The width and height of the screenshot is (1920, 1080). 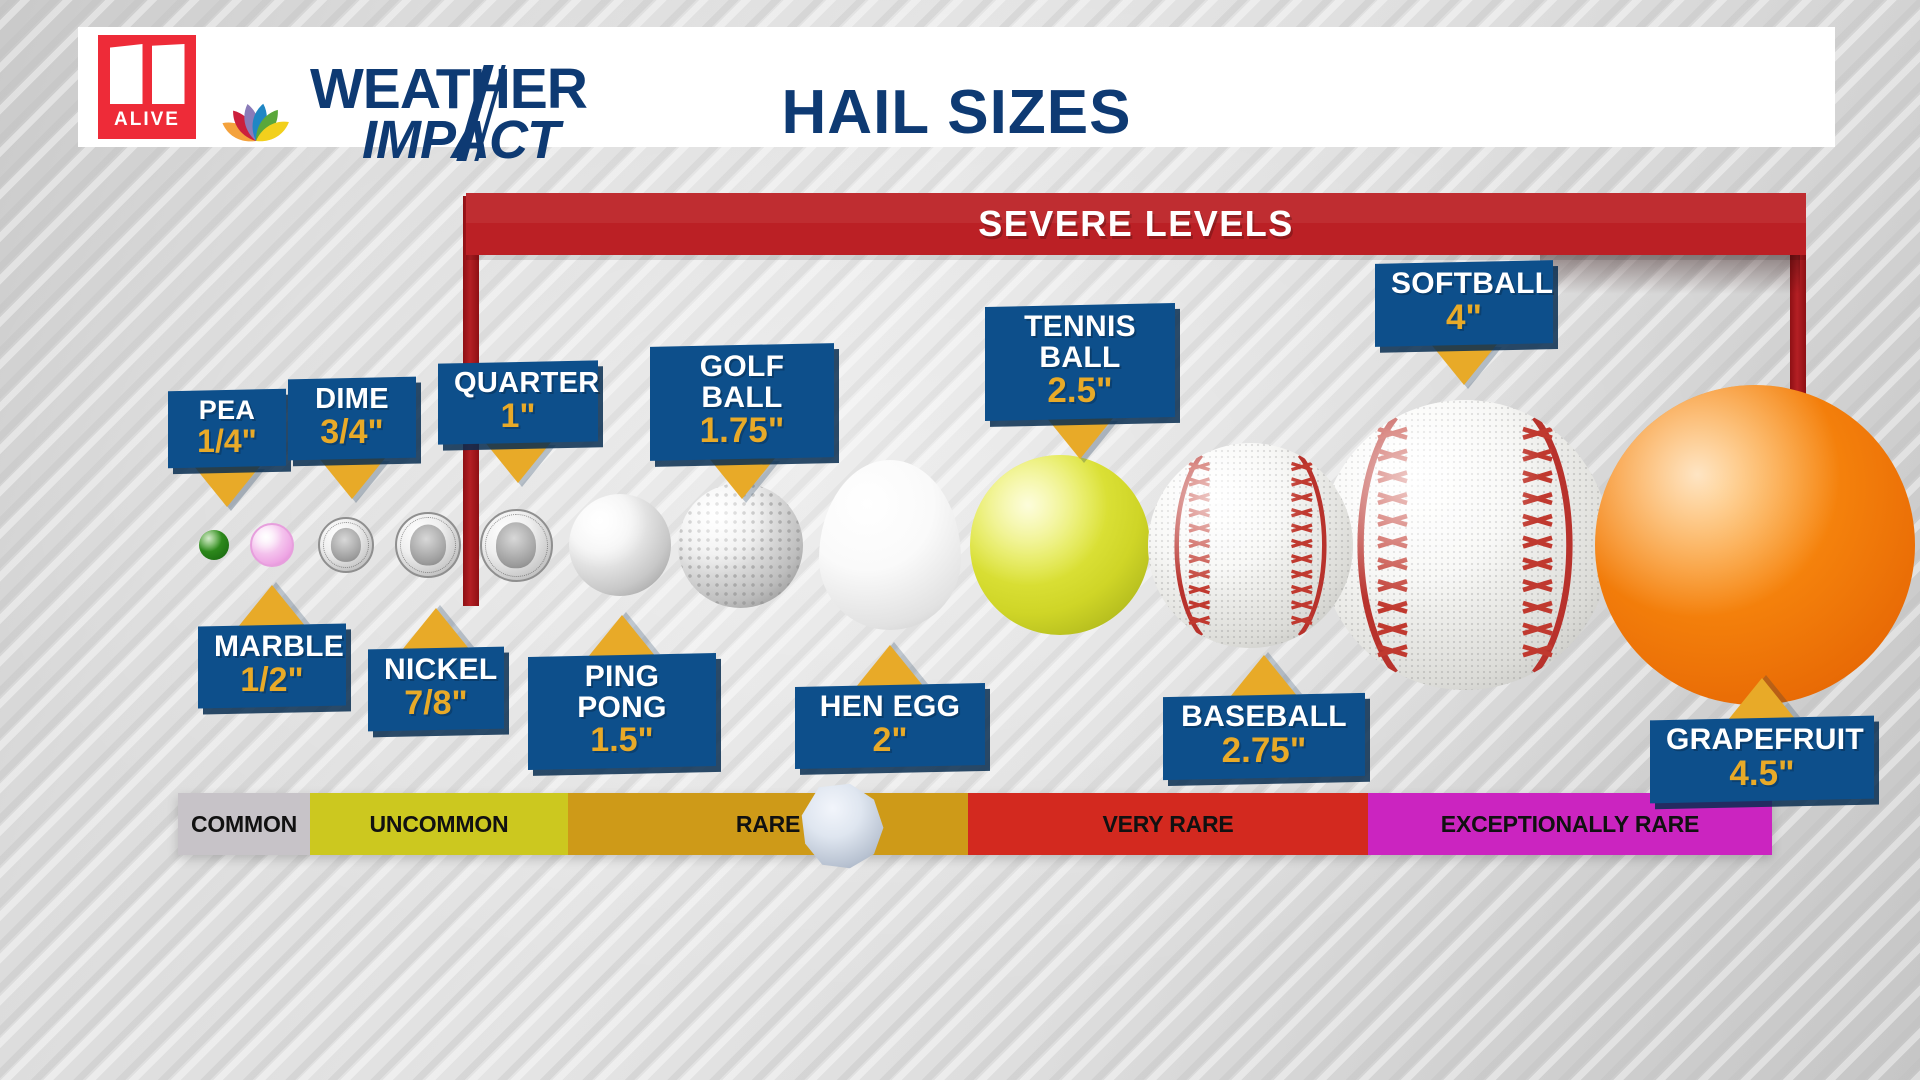 I want to click on hail-label-inner: TENNIS BALL 2.5", so click(x=1080, y=360).